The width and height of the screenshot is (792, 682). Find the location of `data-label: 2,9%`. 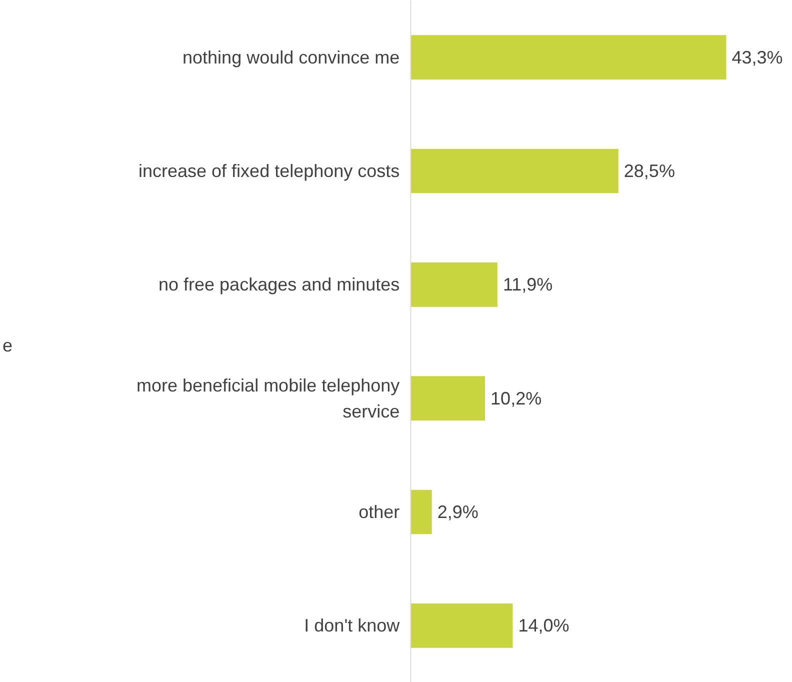

data-label: 2,9% is located at coordinates (457, 512).